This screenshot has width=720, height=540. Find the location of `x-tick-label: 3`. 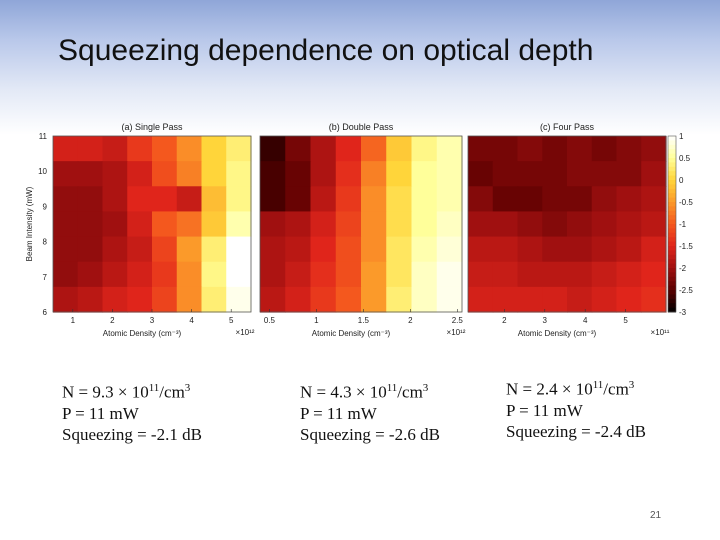

x-tick-label: 3 is located at coordinates (545, 320).